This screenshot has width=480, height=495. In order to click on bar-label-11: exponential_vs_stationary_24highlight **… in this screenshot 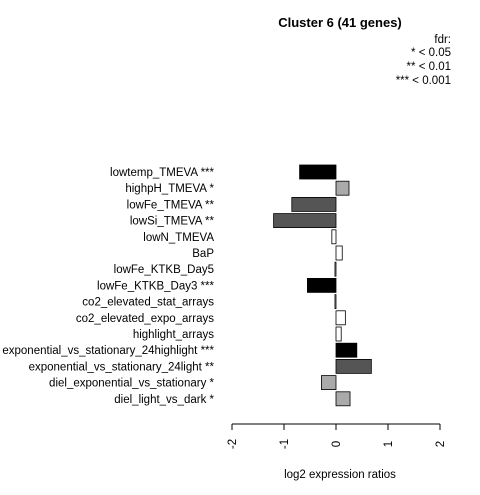, I will do `click(108, 351)`.